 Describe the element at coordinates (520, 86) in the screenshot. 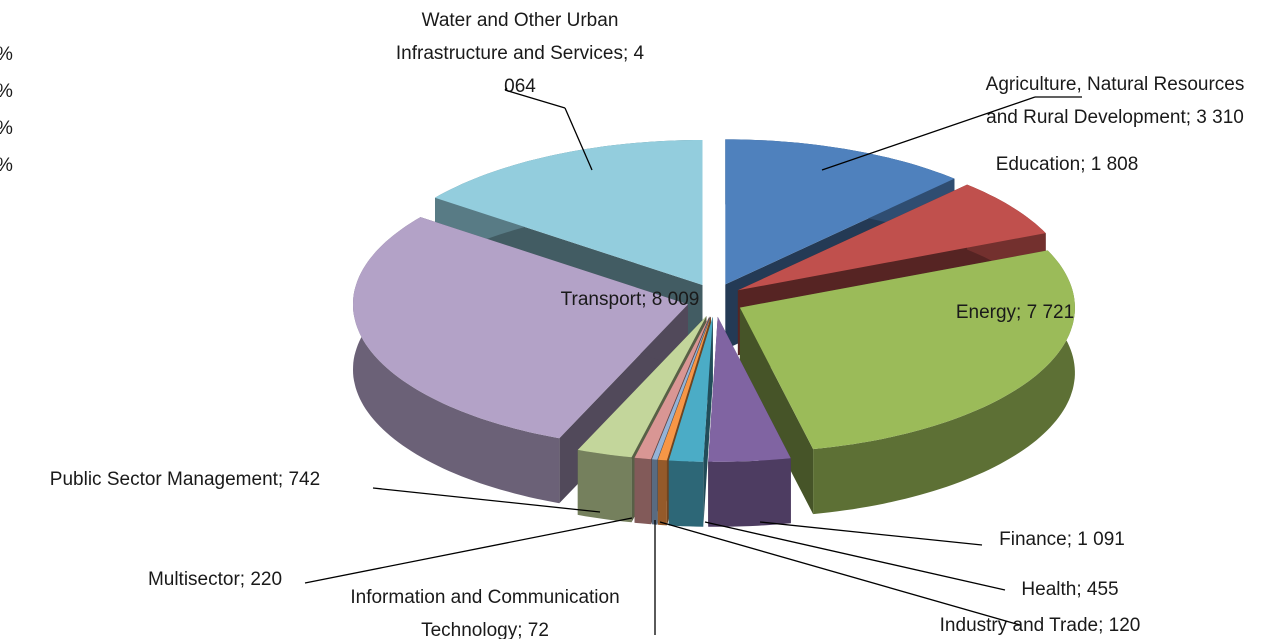

I see `label-line: 064` at that location.